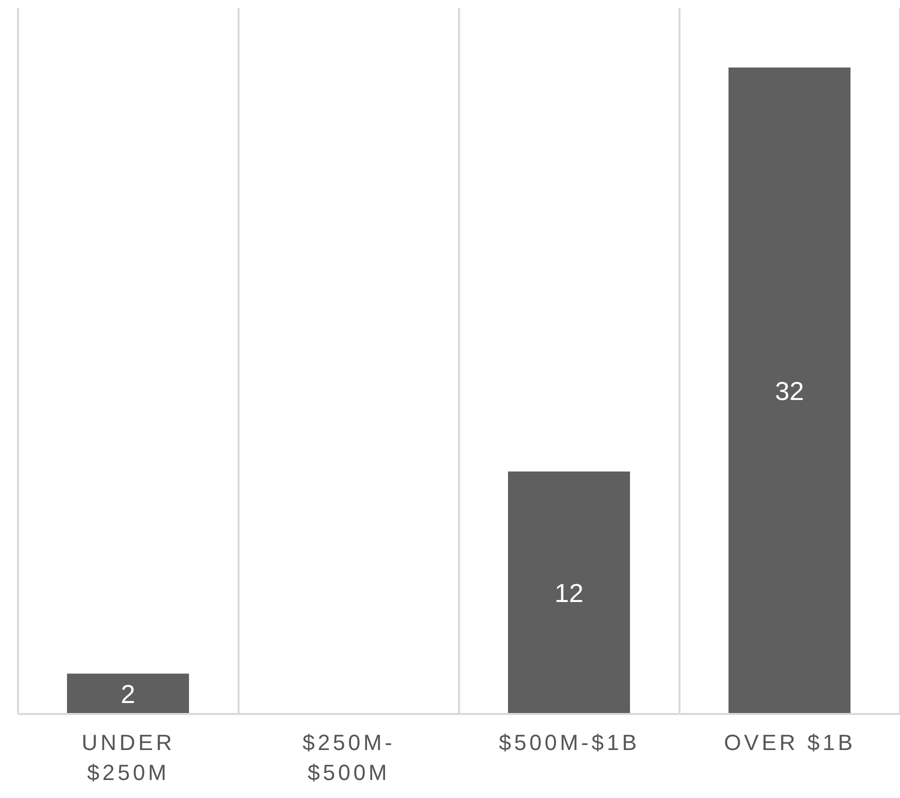 The width and height of the screenshot is (900, 798). I want to click on data-label: 32, so click(789, 391).